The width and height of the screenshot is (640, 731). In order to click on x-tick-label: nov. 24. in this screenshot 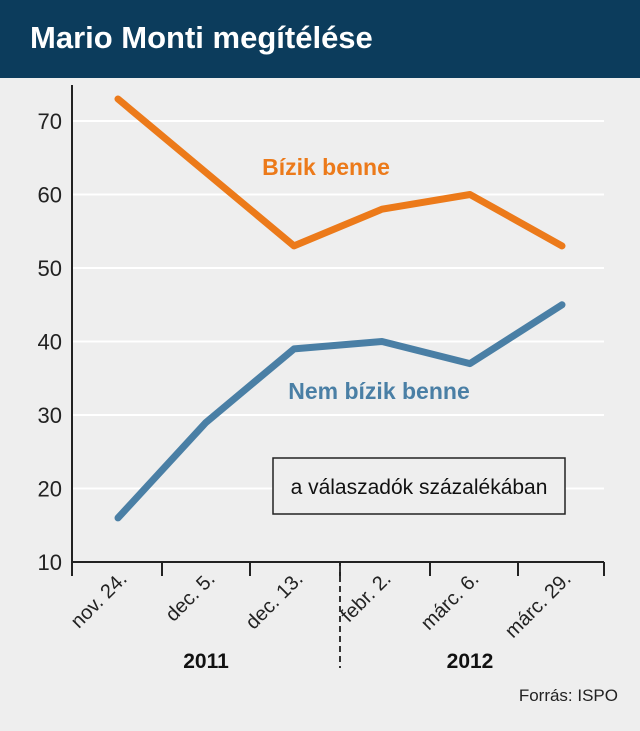, I will do `click(99, 600)`.